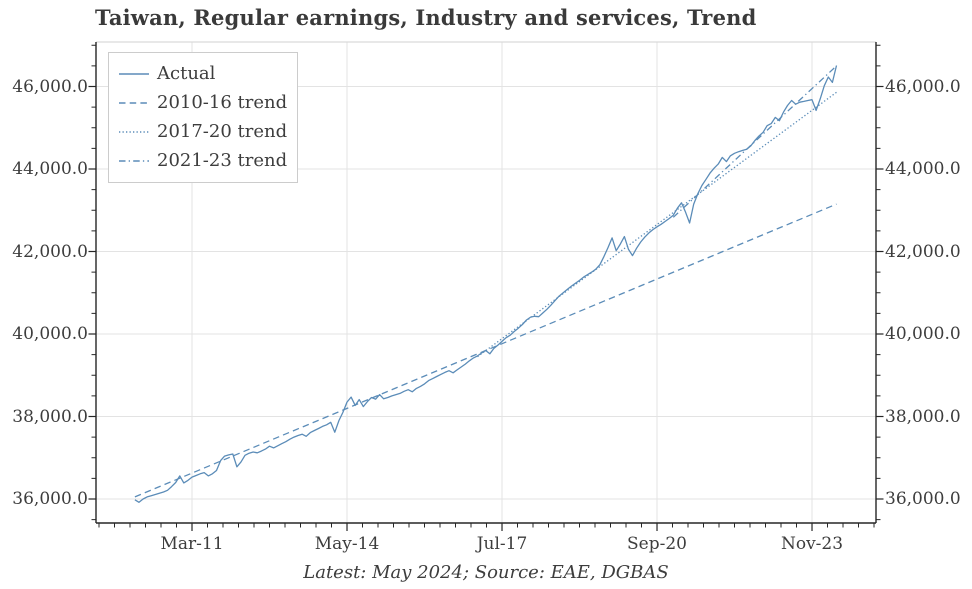  What do you see at coordinates (134, 102) in the screenshot?
I see `legend-line-dashed-icon` at bounding box center [134, 102].